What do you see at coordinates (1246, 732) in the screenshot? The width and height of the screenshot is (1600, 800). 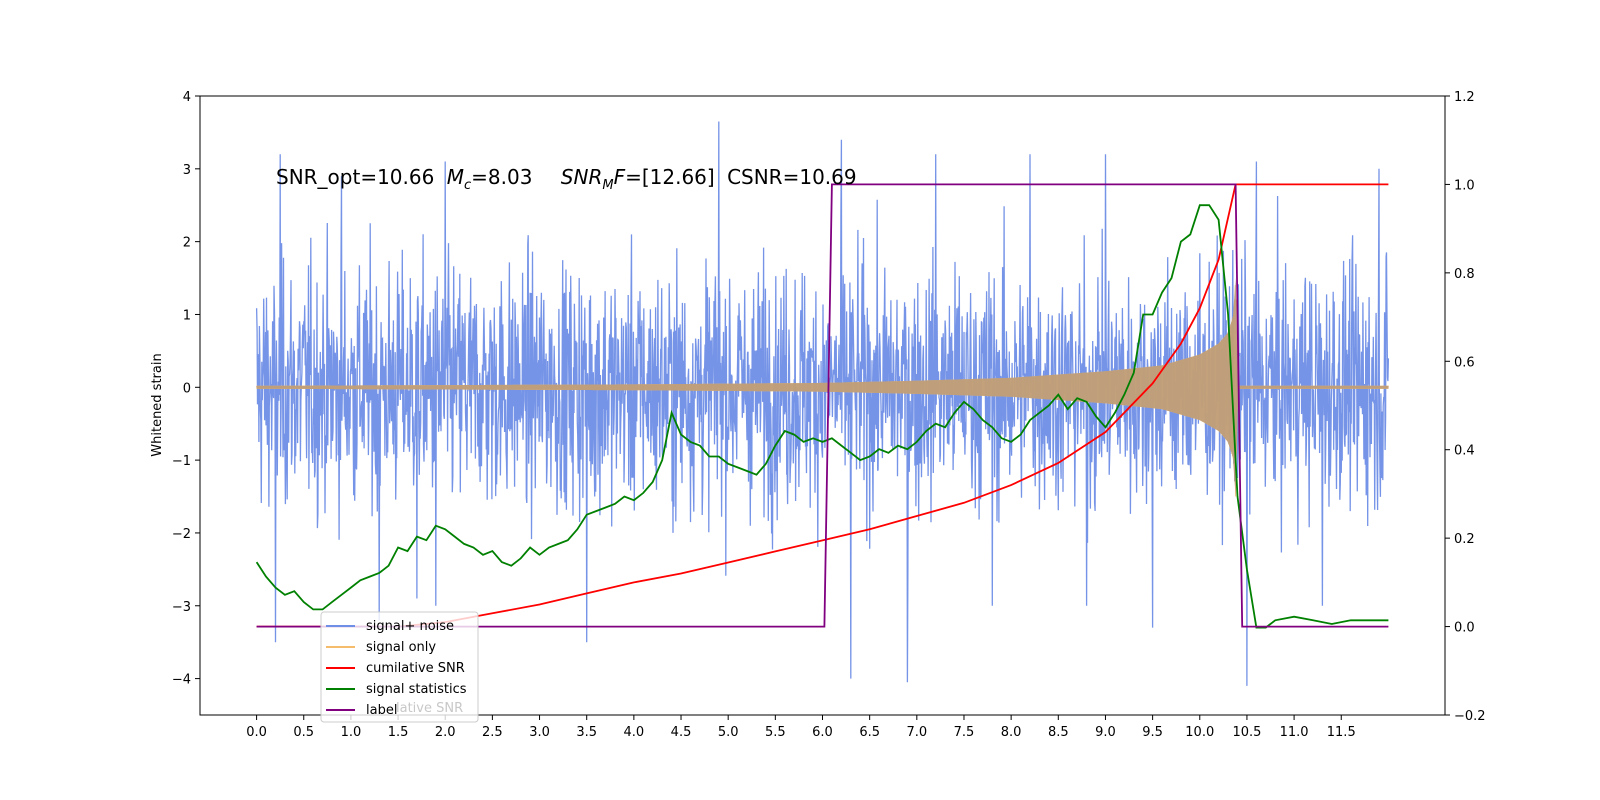 I see `x-tick-label: 10.5` at bounding box center [1246, 732].